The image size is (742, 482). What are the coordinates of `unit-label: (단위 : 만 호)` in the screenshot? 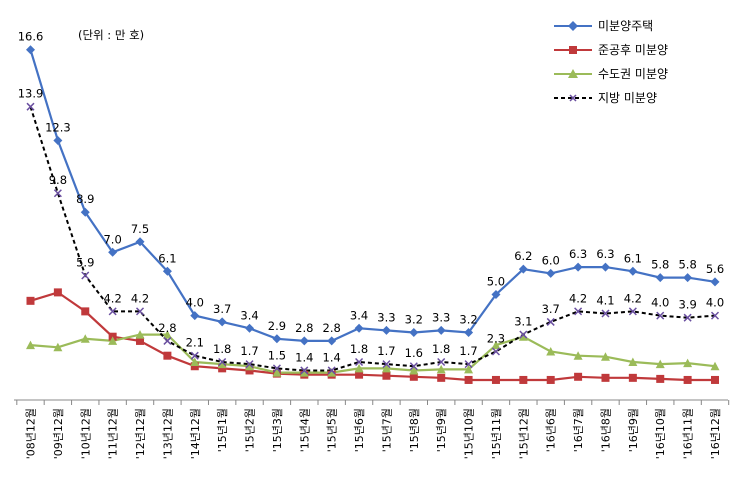 It's located at (111, 35).